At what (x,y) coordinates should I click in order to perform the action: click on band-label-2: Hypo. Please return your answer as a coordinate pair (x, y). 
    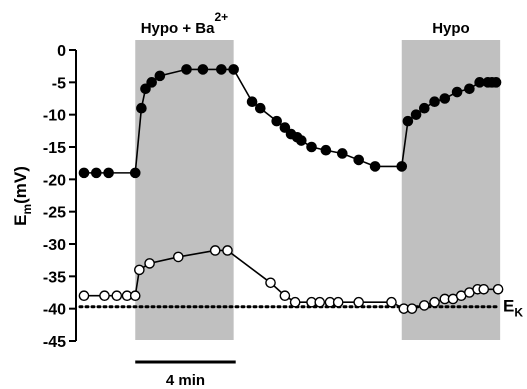
    Looking at the image, I should click on (451, 28).